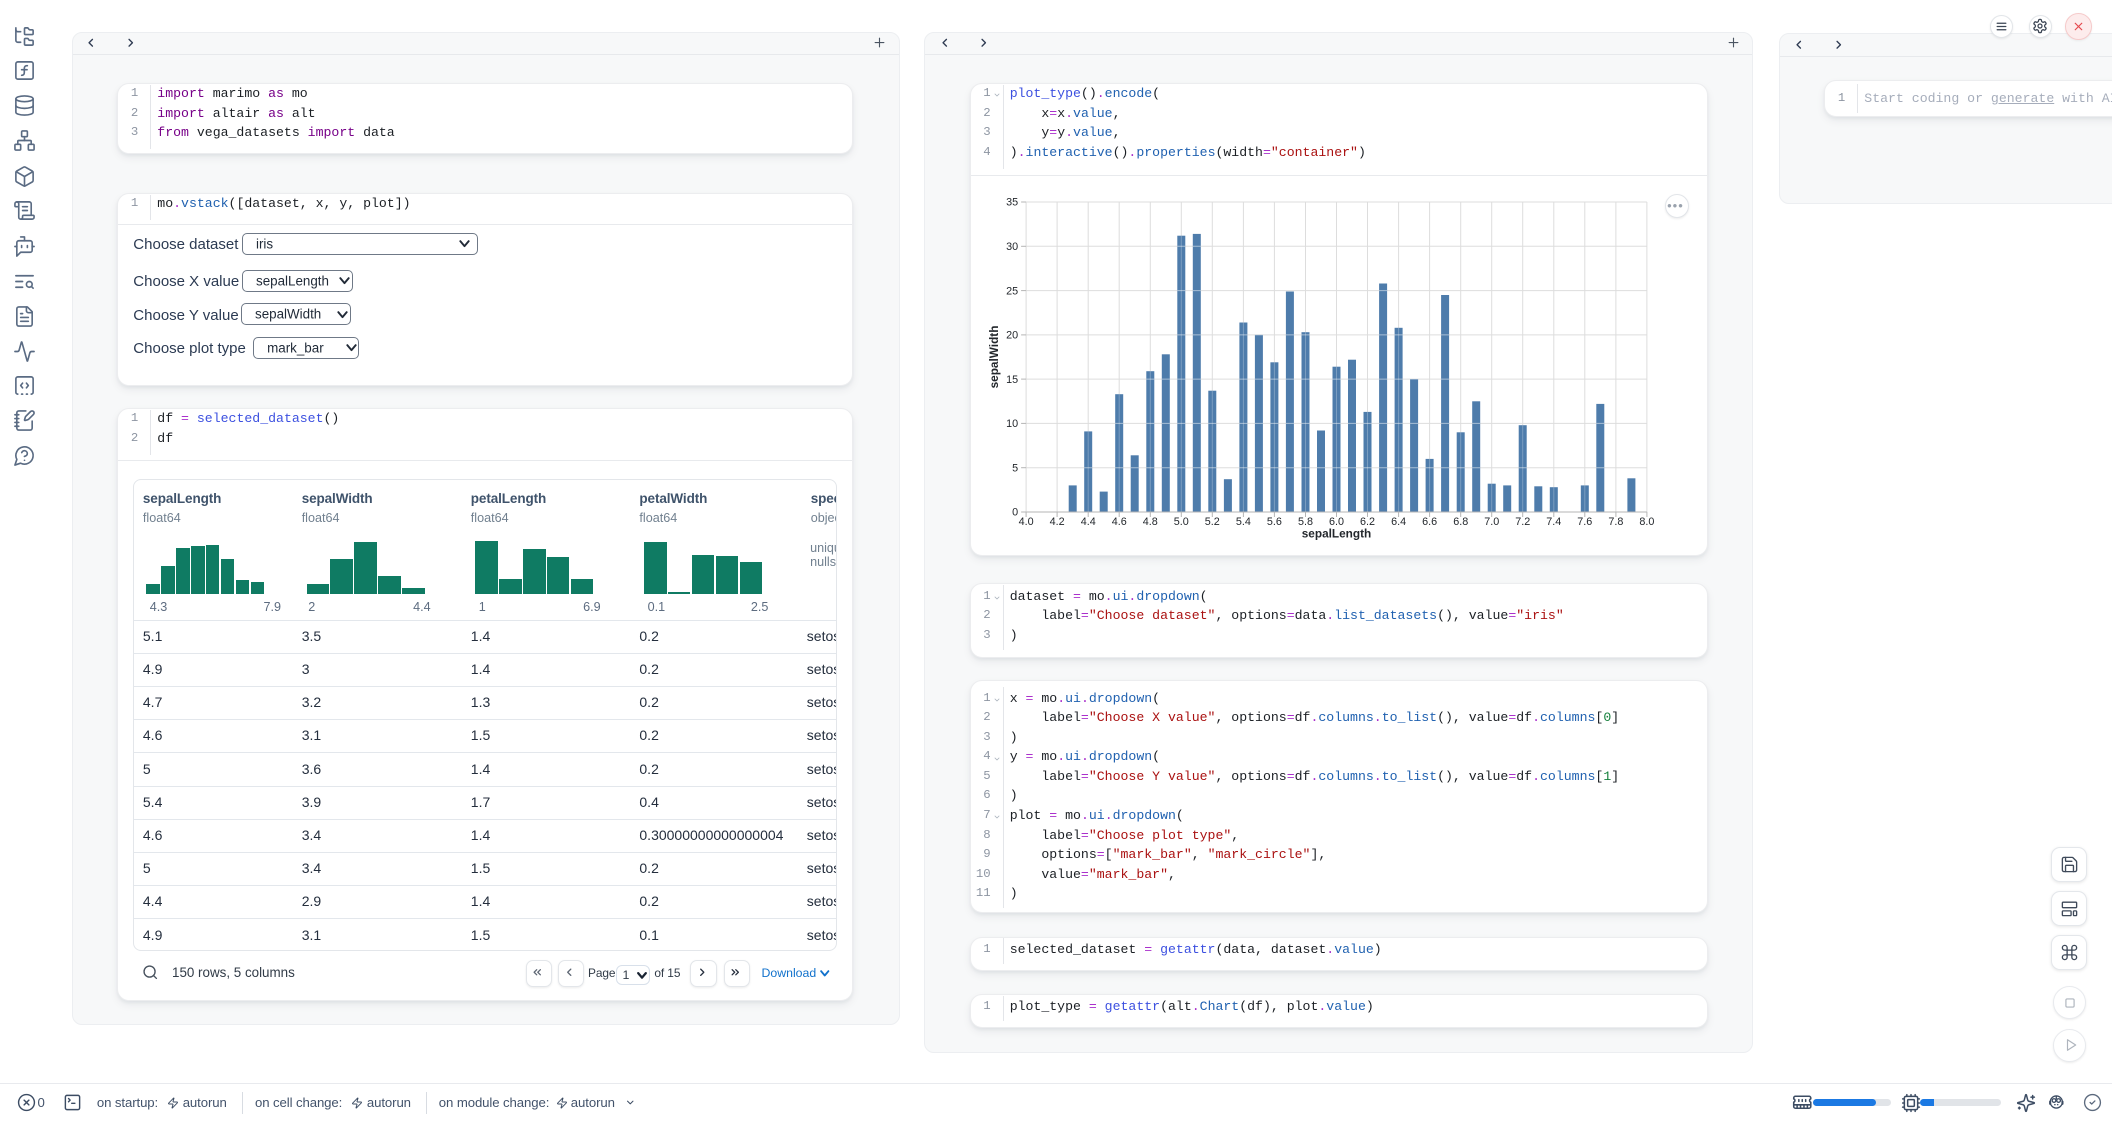 The image size is (2112, 1122). What do you see at coordinates (994, 357) in the screenshot?
I see `svg-text: sepalWidth` at bounding box center [994, 357].